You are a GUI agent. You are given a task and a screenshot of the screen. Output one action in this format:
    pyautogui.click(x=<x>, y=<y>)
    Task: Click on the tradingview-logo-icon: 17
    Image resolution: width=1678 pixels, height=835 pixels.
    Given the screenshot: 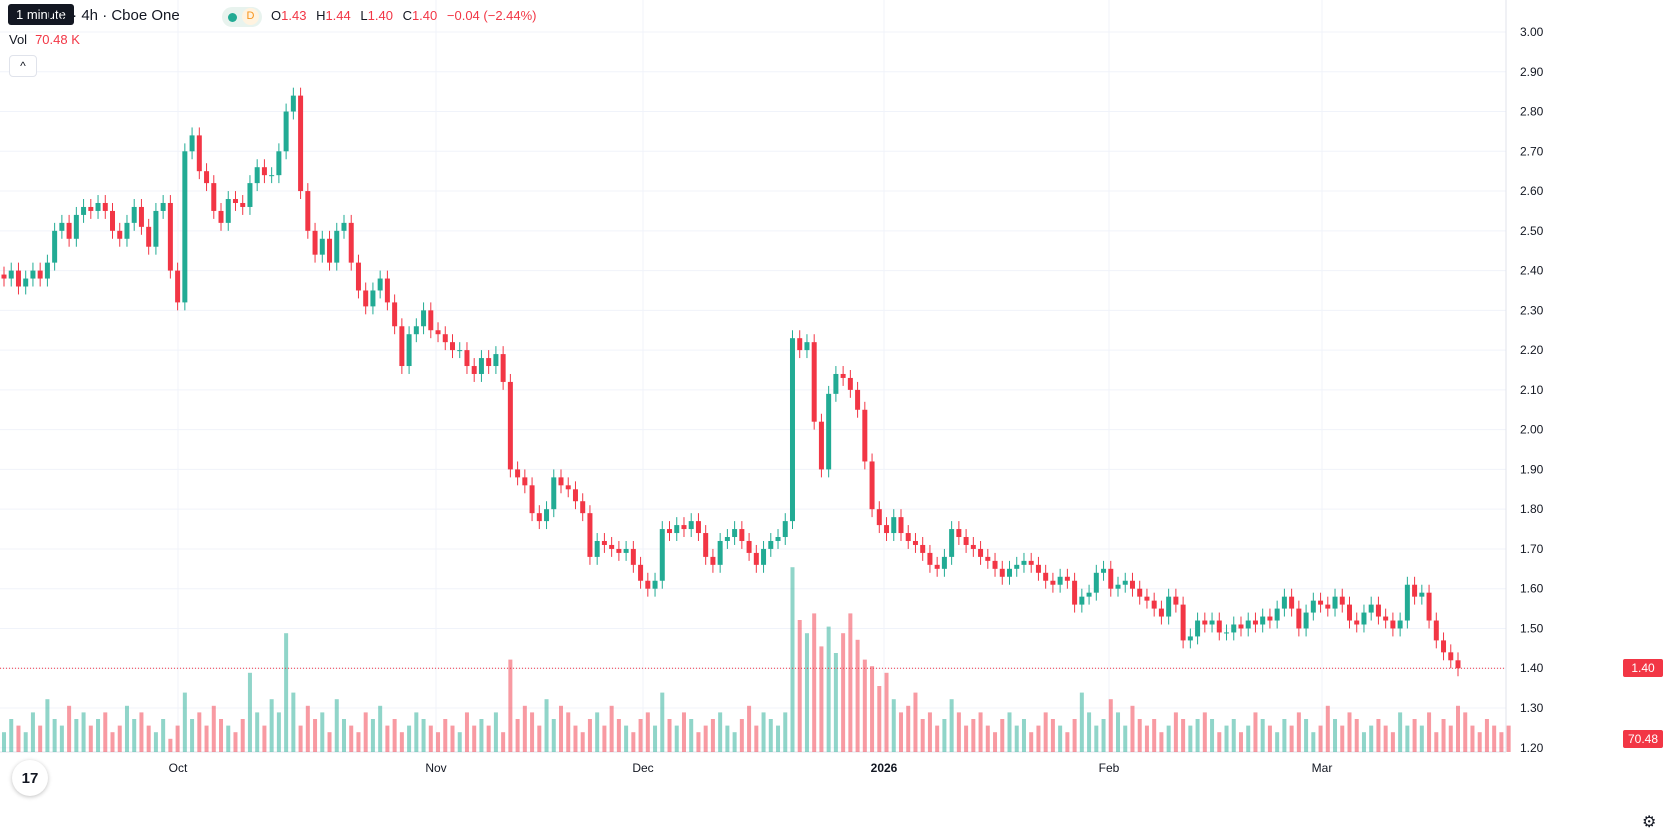 What is the action you would take?
    pyautogui.click(x=30, y=778)
    